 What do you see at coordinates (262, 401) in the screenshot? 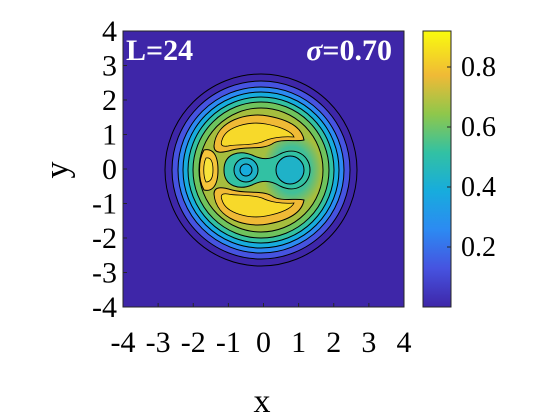
I see `x-axis-label: x` at bounding box center [262, 401].